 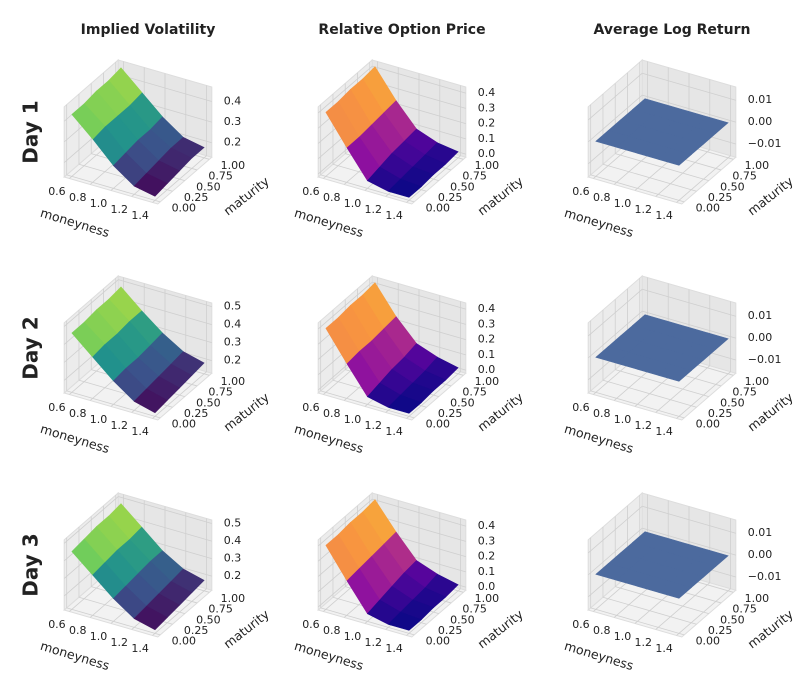 I want to click on x-tick-label: 0.8, so click(x=78, y=413).